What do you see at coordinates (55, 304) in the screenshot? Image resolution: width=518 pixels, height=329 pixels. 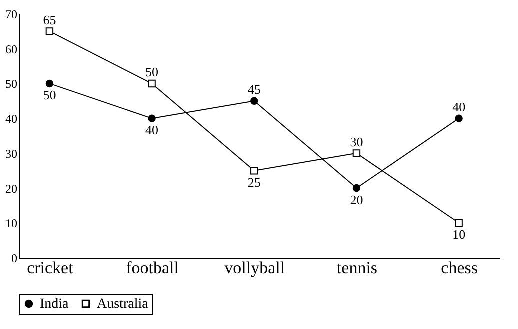 I see `legend-label: India` at bounding box center [55, 304].